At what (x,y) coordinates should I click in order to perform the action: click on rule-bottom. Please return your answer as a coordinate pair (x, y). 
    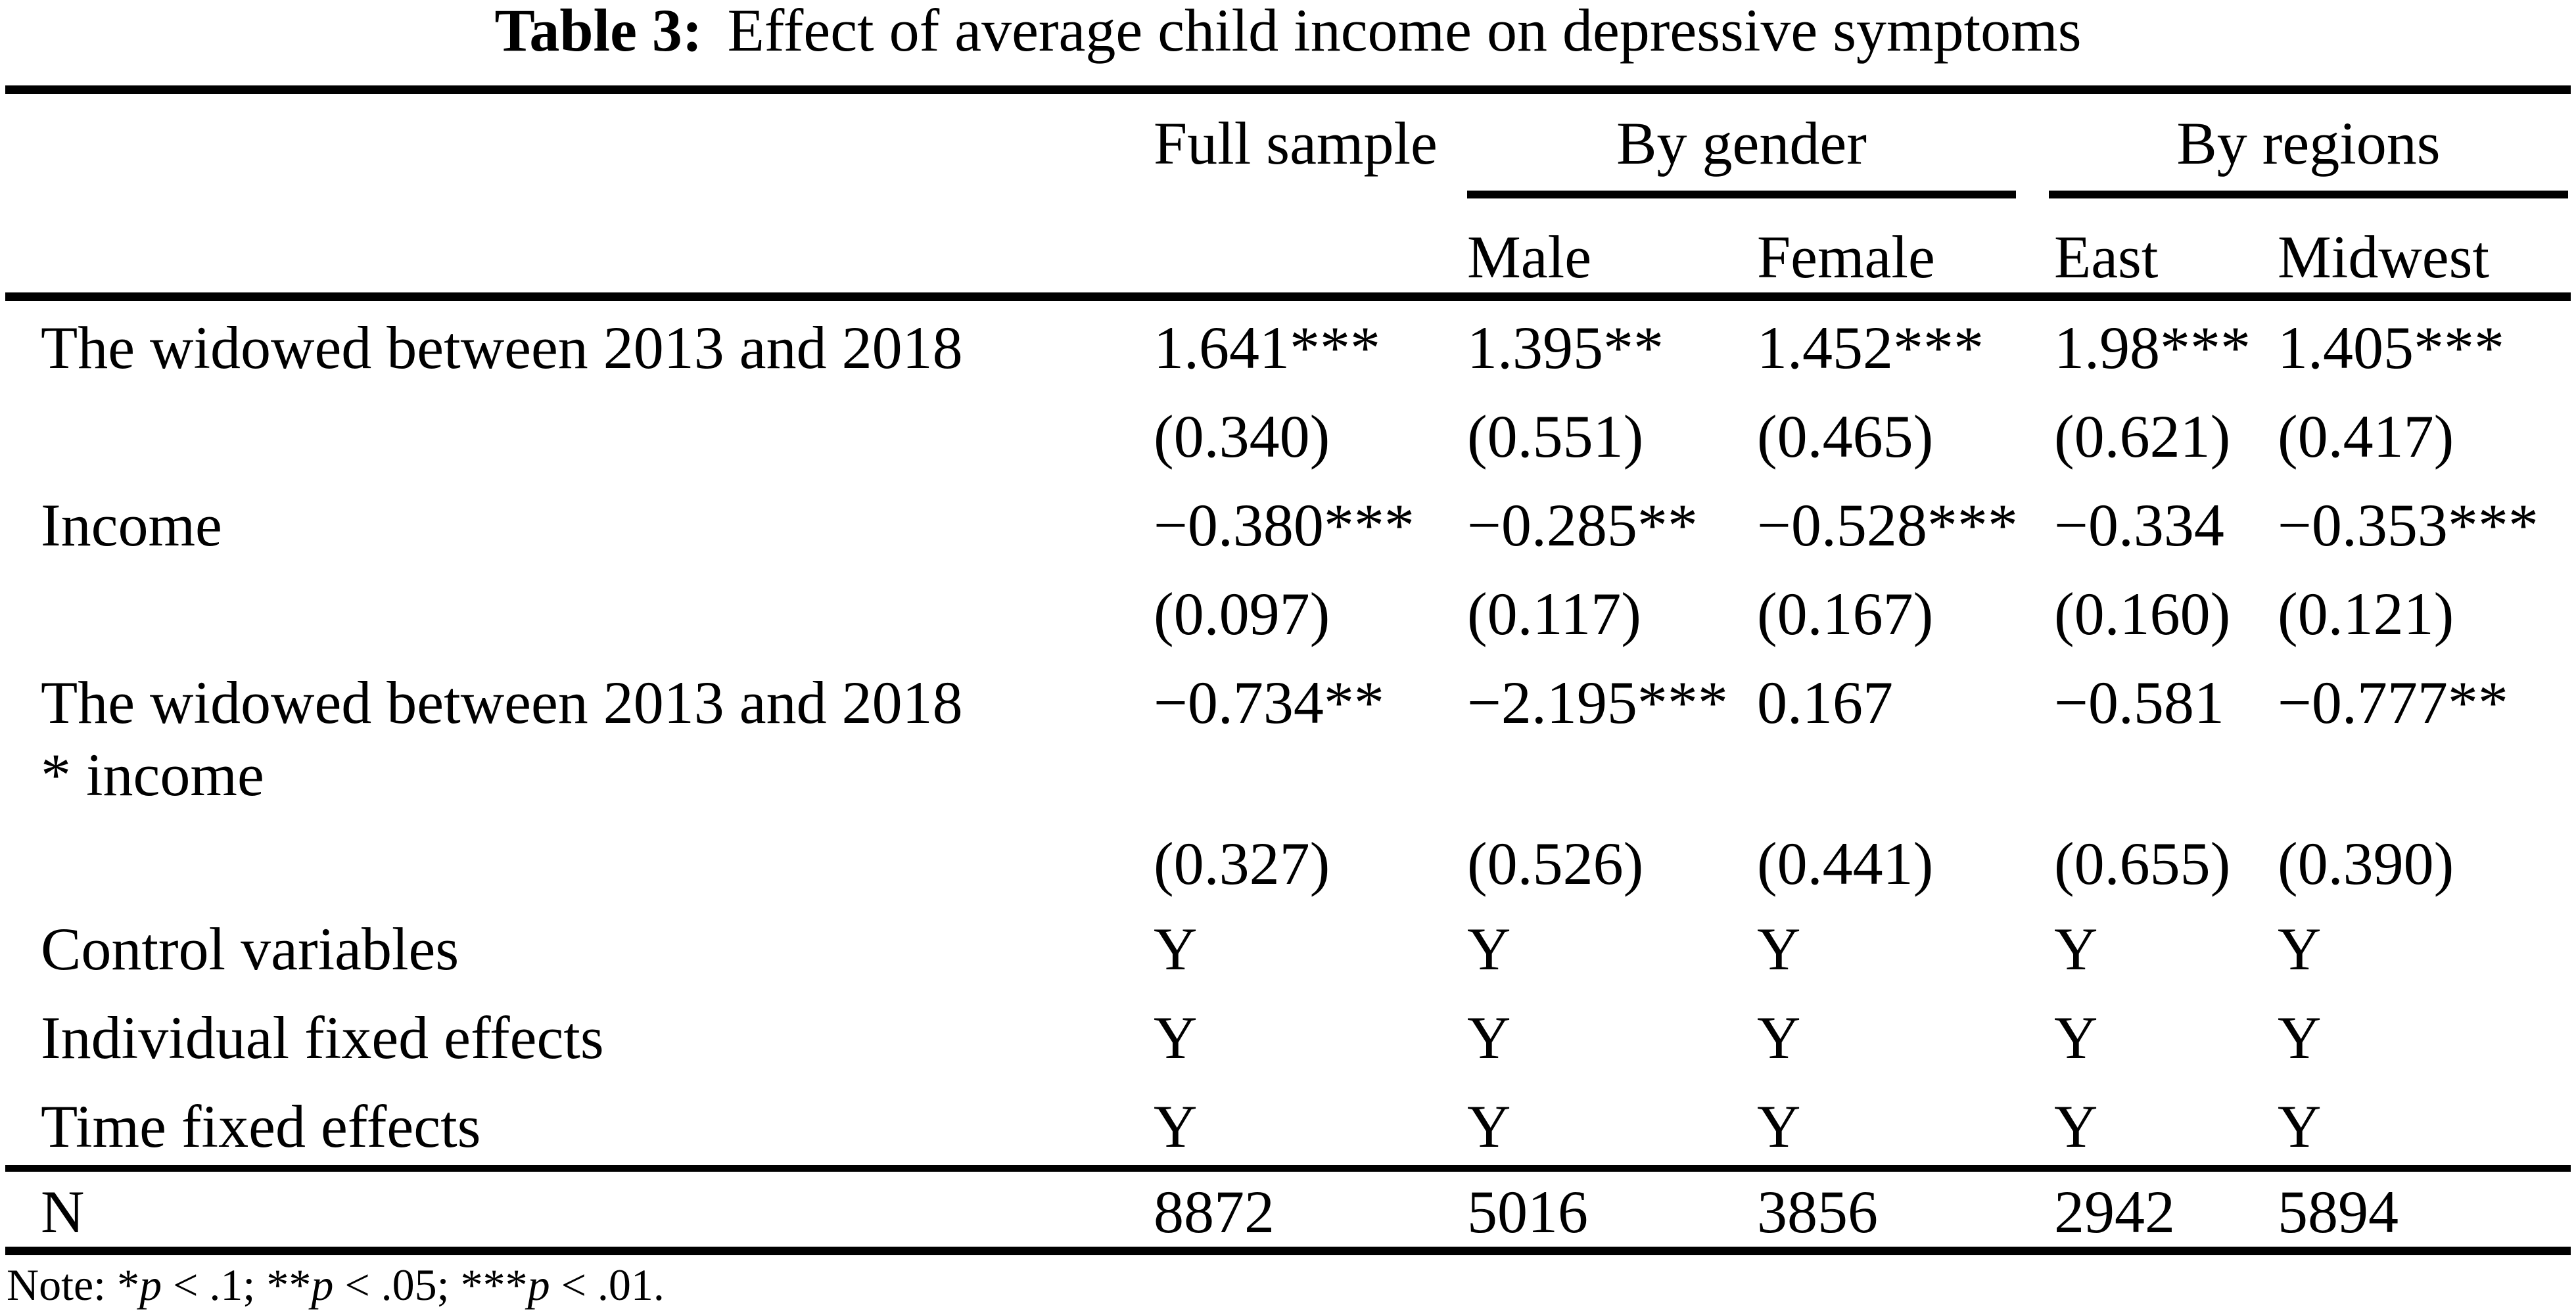
    Looking at the image, I should click on (1288, 1251).